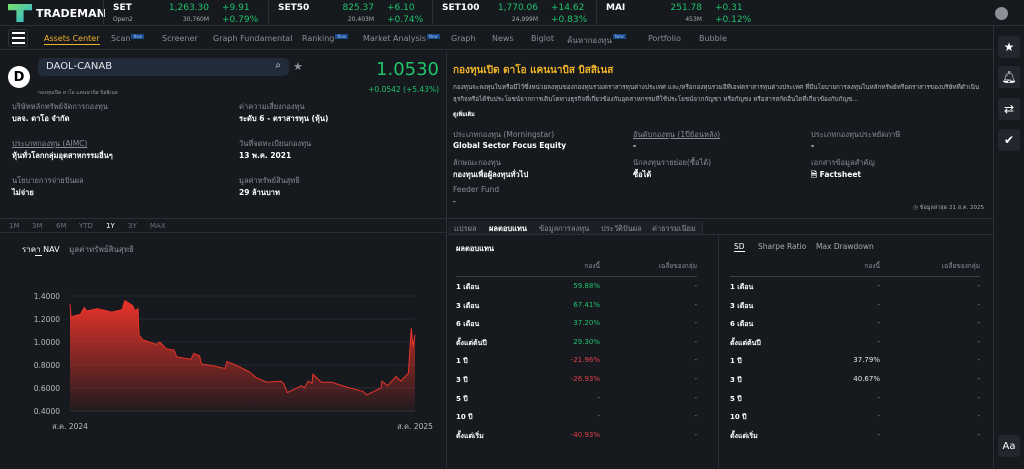  I want to click on detail-tab: ค่าธรรมเนียม, so click(674, 227).